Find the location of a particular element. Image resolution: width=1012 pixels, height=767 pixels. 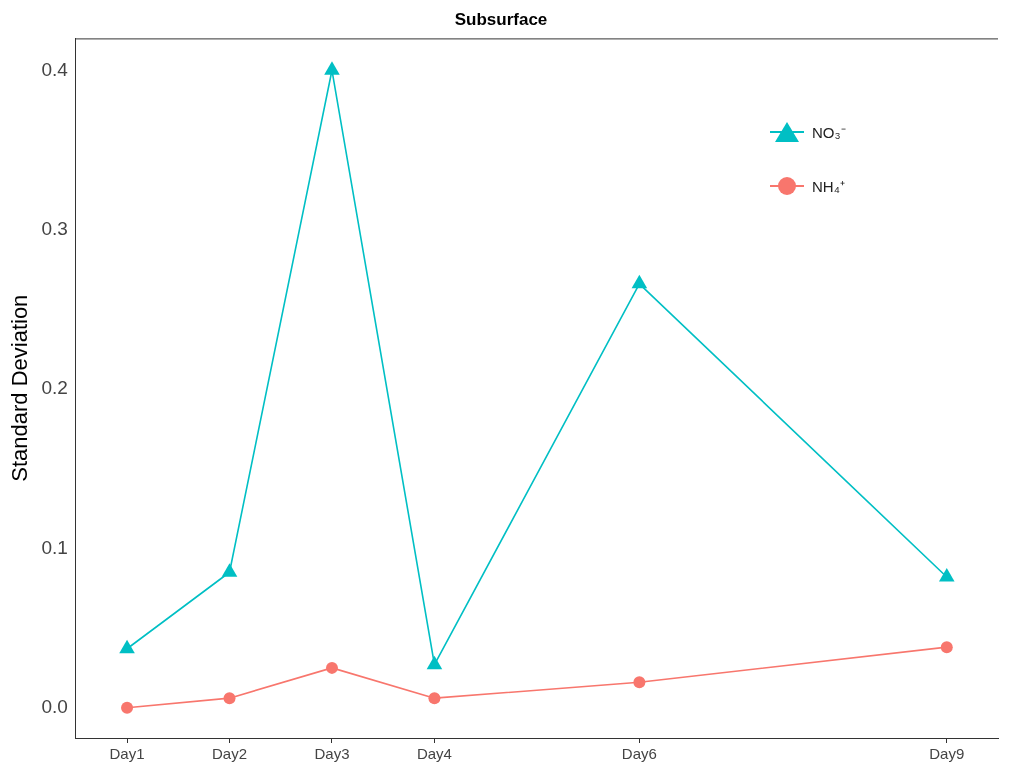

y-tick-label: 0.0 is located at coordinates (54, 706).